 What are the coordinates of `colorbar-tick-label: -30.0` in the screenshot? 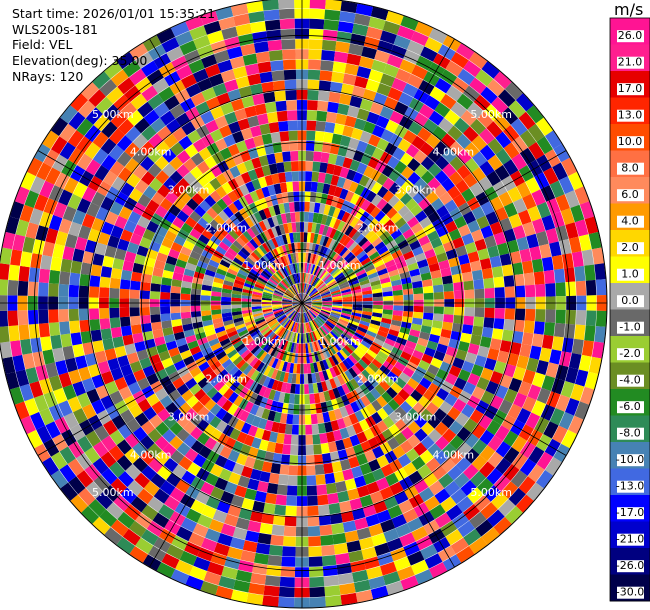 It's located at (630, 592).